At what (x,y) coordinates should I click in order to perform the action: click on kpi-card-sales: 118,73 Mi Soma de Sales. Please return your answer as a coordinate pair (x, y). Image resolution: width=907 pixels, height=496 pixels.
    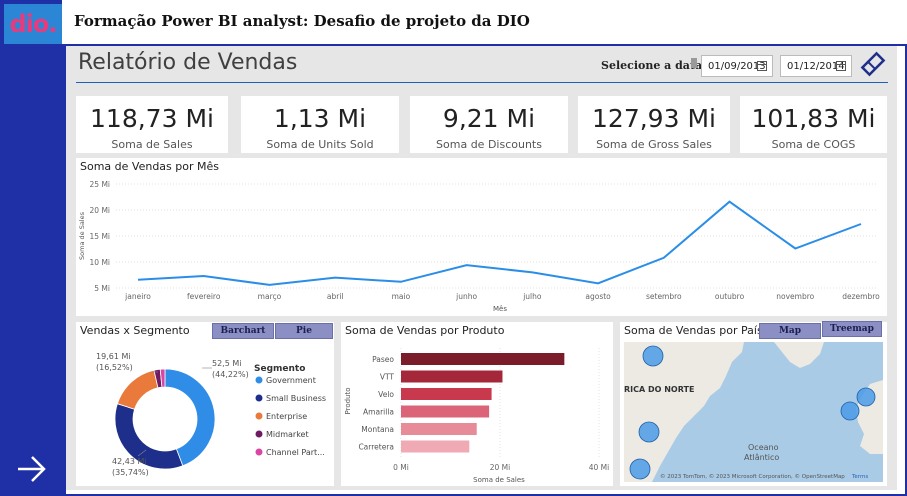
    Looking at the image, I should click on (152, 124).